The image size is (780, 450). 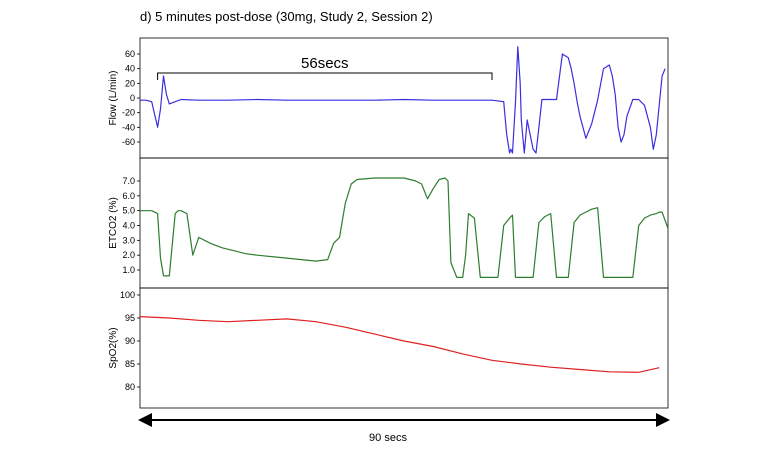 I want to click on y-tick-label: 90, so click(x=130, y=341).